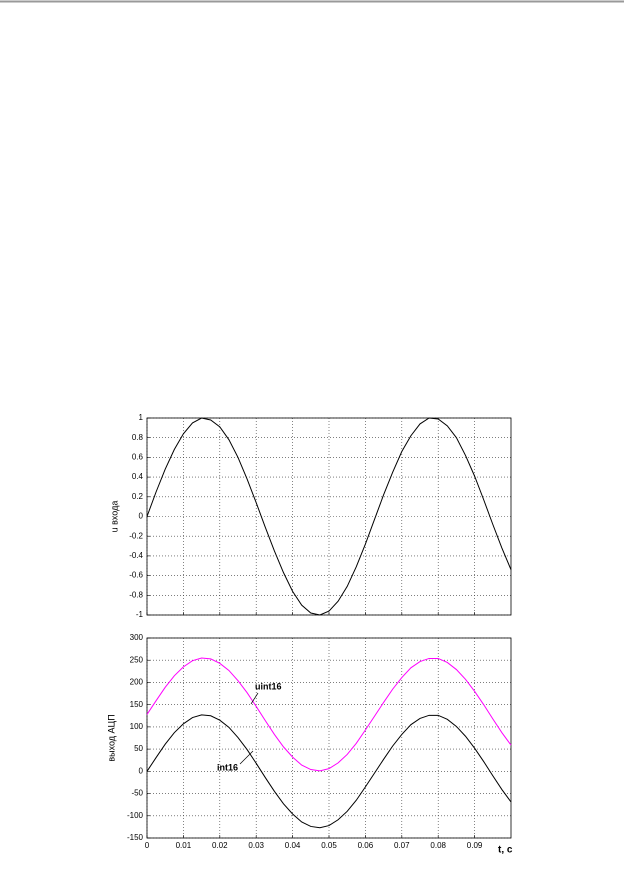 Image resolution: width=624 pixels, height=874 pixels. What do you see at coordinates (366, 845) in the screenshot?
I see `x-tick-label: 0.06` at bounding box center [366, 845].